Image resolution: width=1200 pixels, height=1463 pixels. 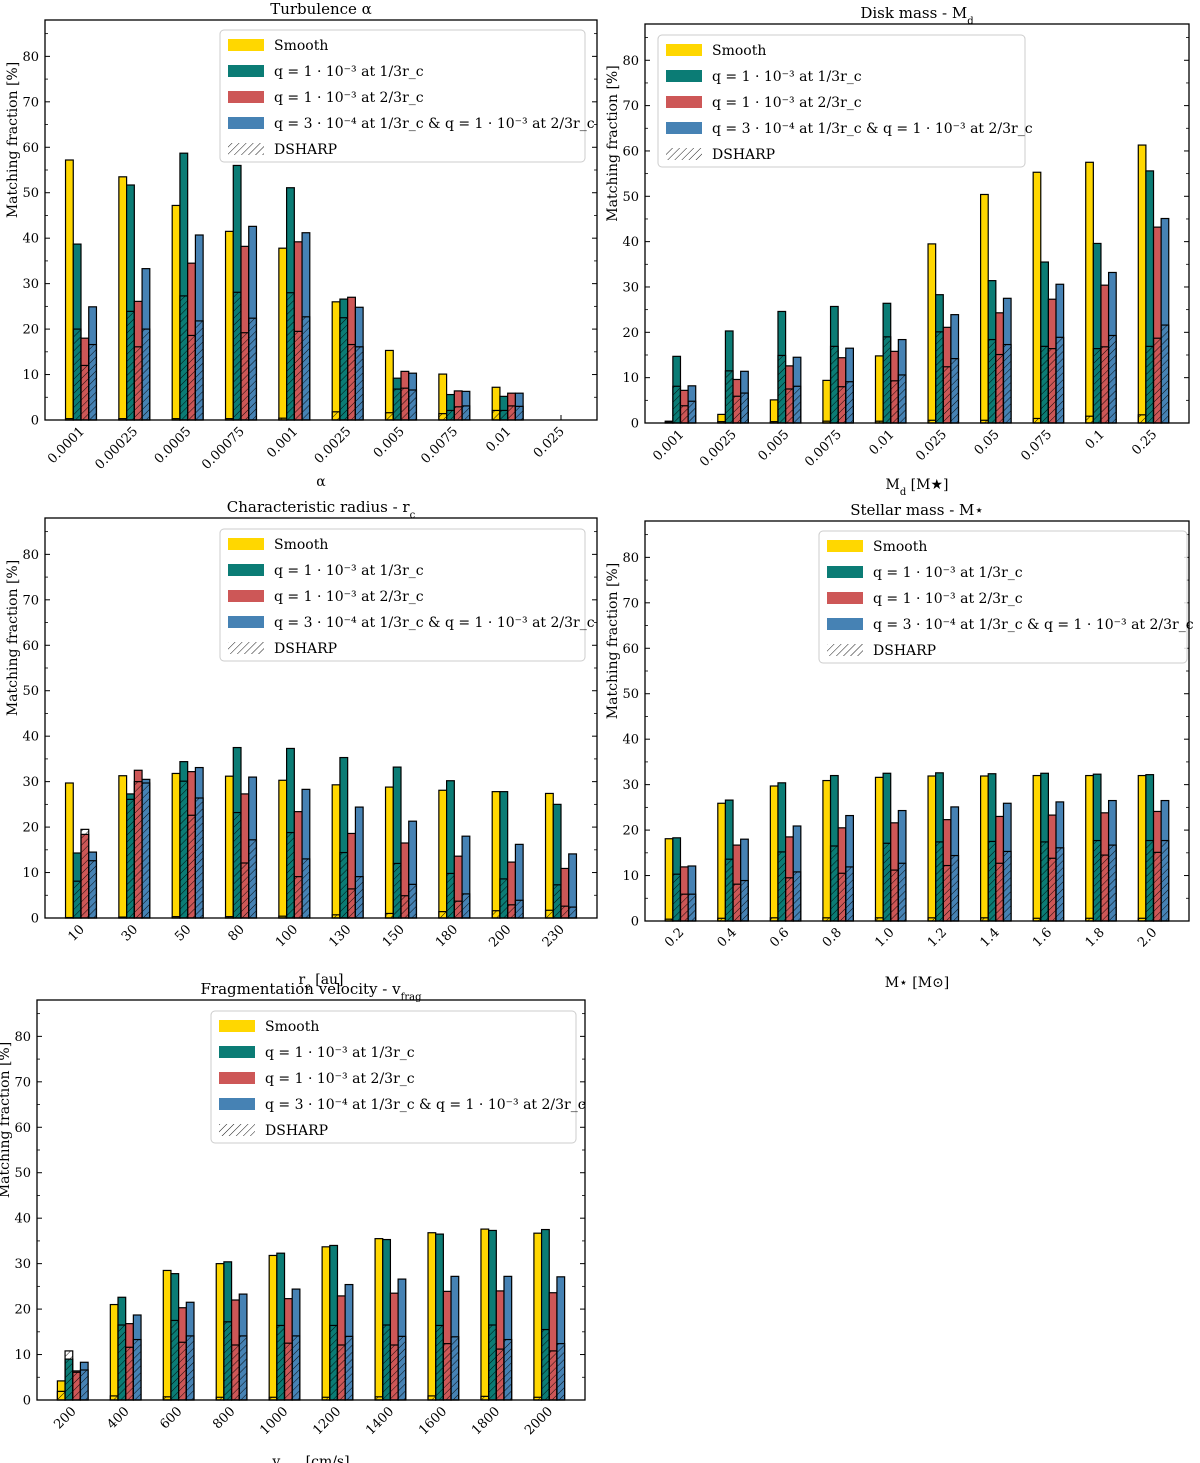 What do you see at coordinates (320, 982) in the screenshot?
I see `x-axis-label: rc [au]` at bounding box center [320, 982].